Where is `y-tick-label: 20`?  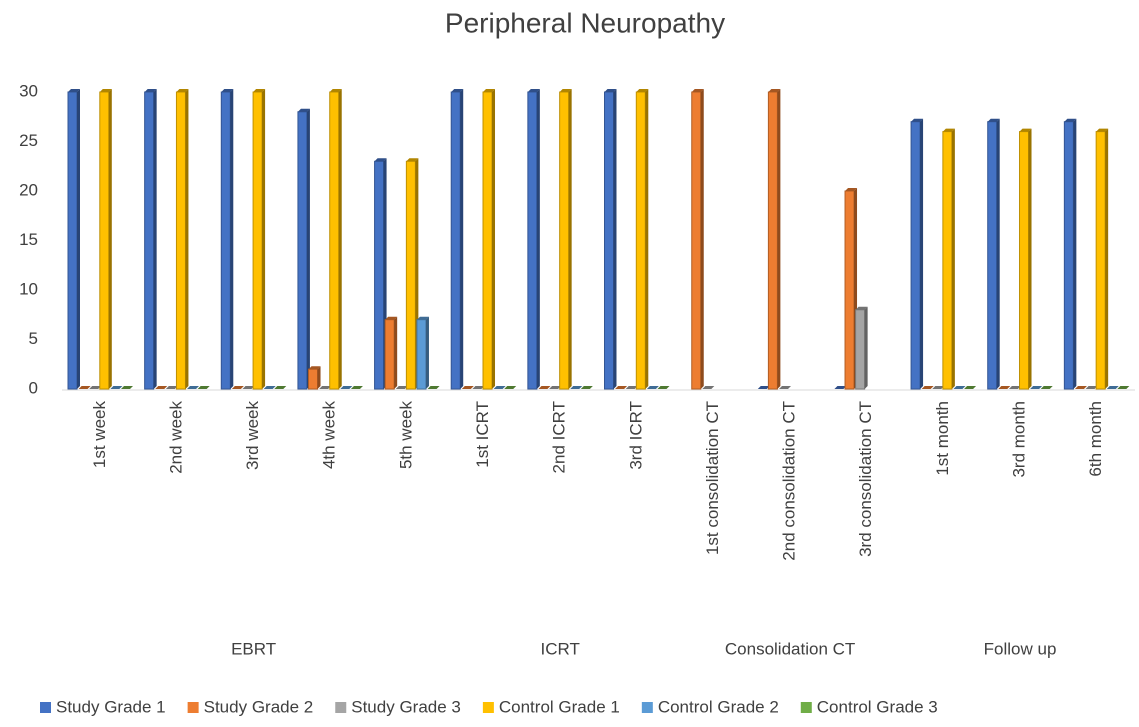 y-tick-label: 20 is located at coordinates (28, 189).